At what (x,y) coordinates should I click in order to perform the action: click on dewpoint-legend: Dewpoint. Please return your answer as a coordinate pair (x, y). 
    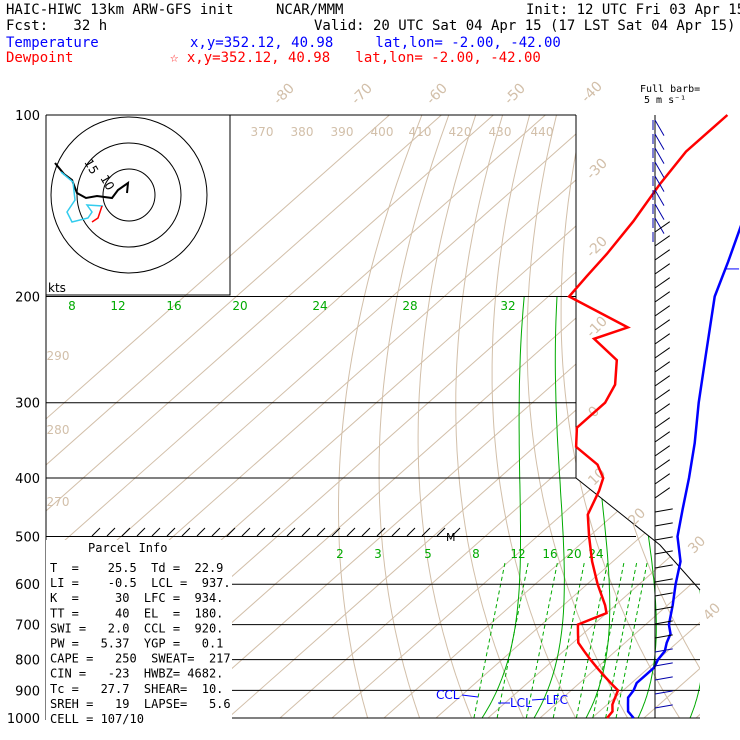
    Looking at the image, I should click on (40, 58).